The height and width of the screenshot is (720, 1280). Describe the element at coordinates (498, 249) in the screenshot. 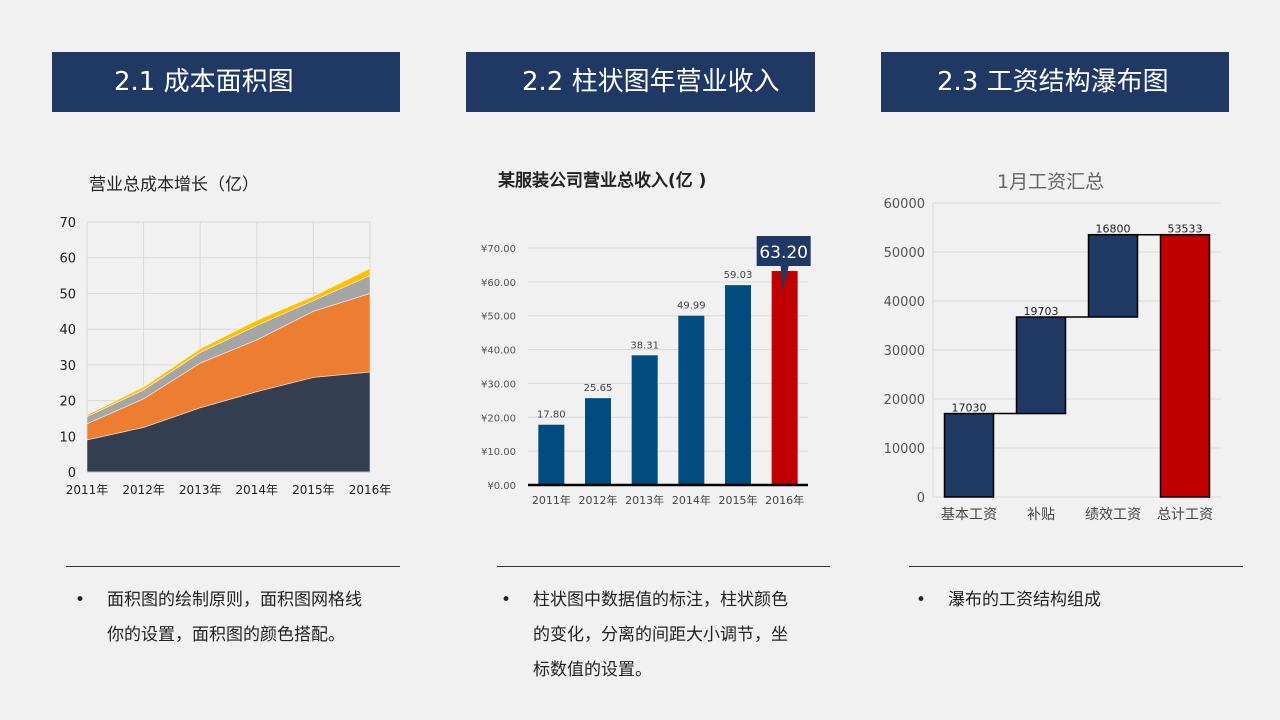

I see `y-tick-label: ¥70.00` at that location.